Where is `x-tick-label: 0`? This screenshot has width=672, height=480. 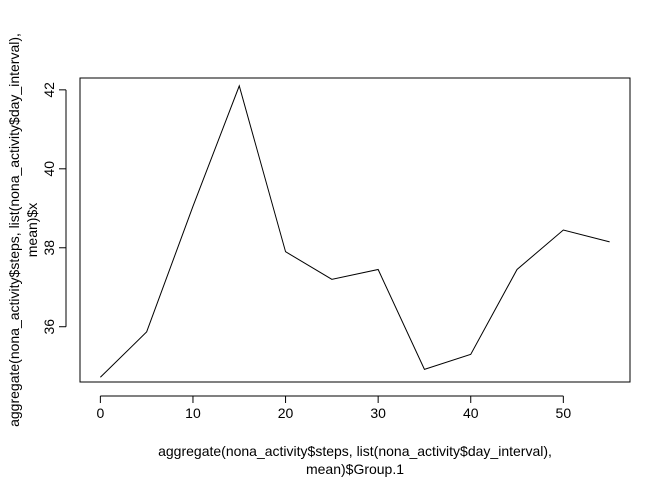 x-tick-label: 0 is located at coordinates (100, 413).